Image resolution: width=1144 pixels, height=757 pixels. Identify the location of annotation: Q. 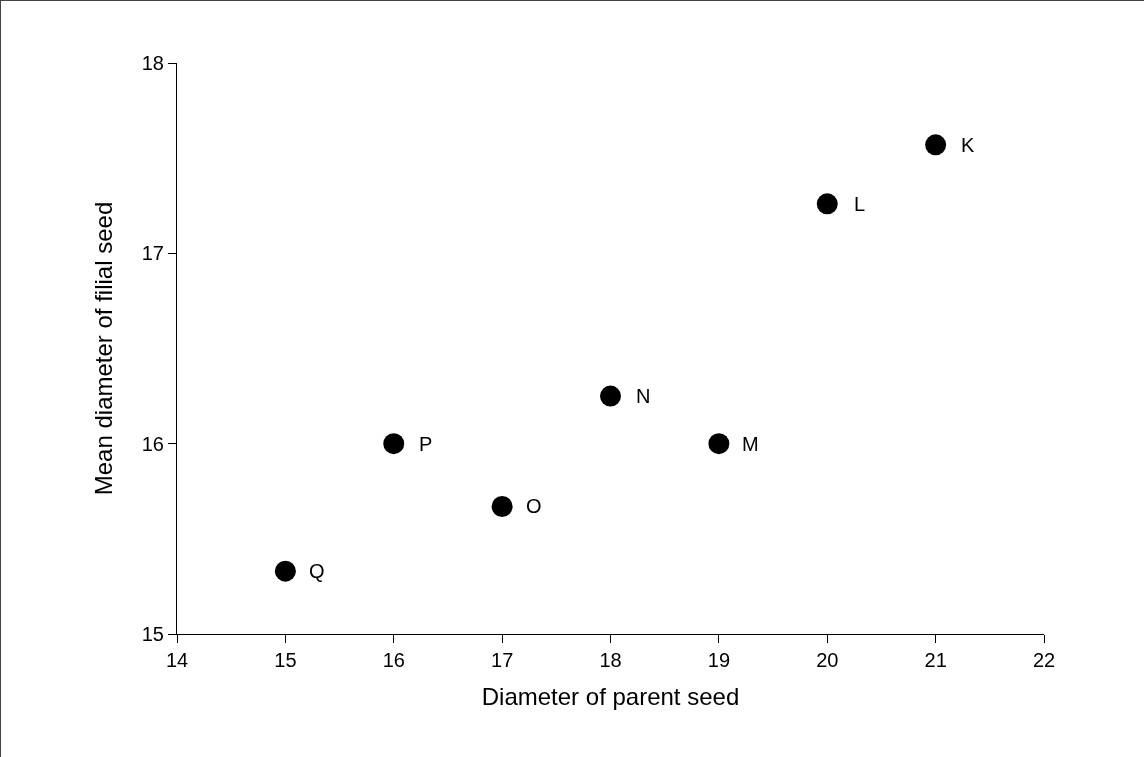
(317, 571).